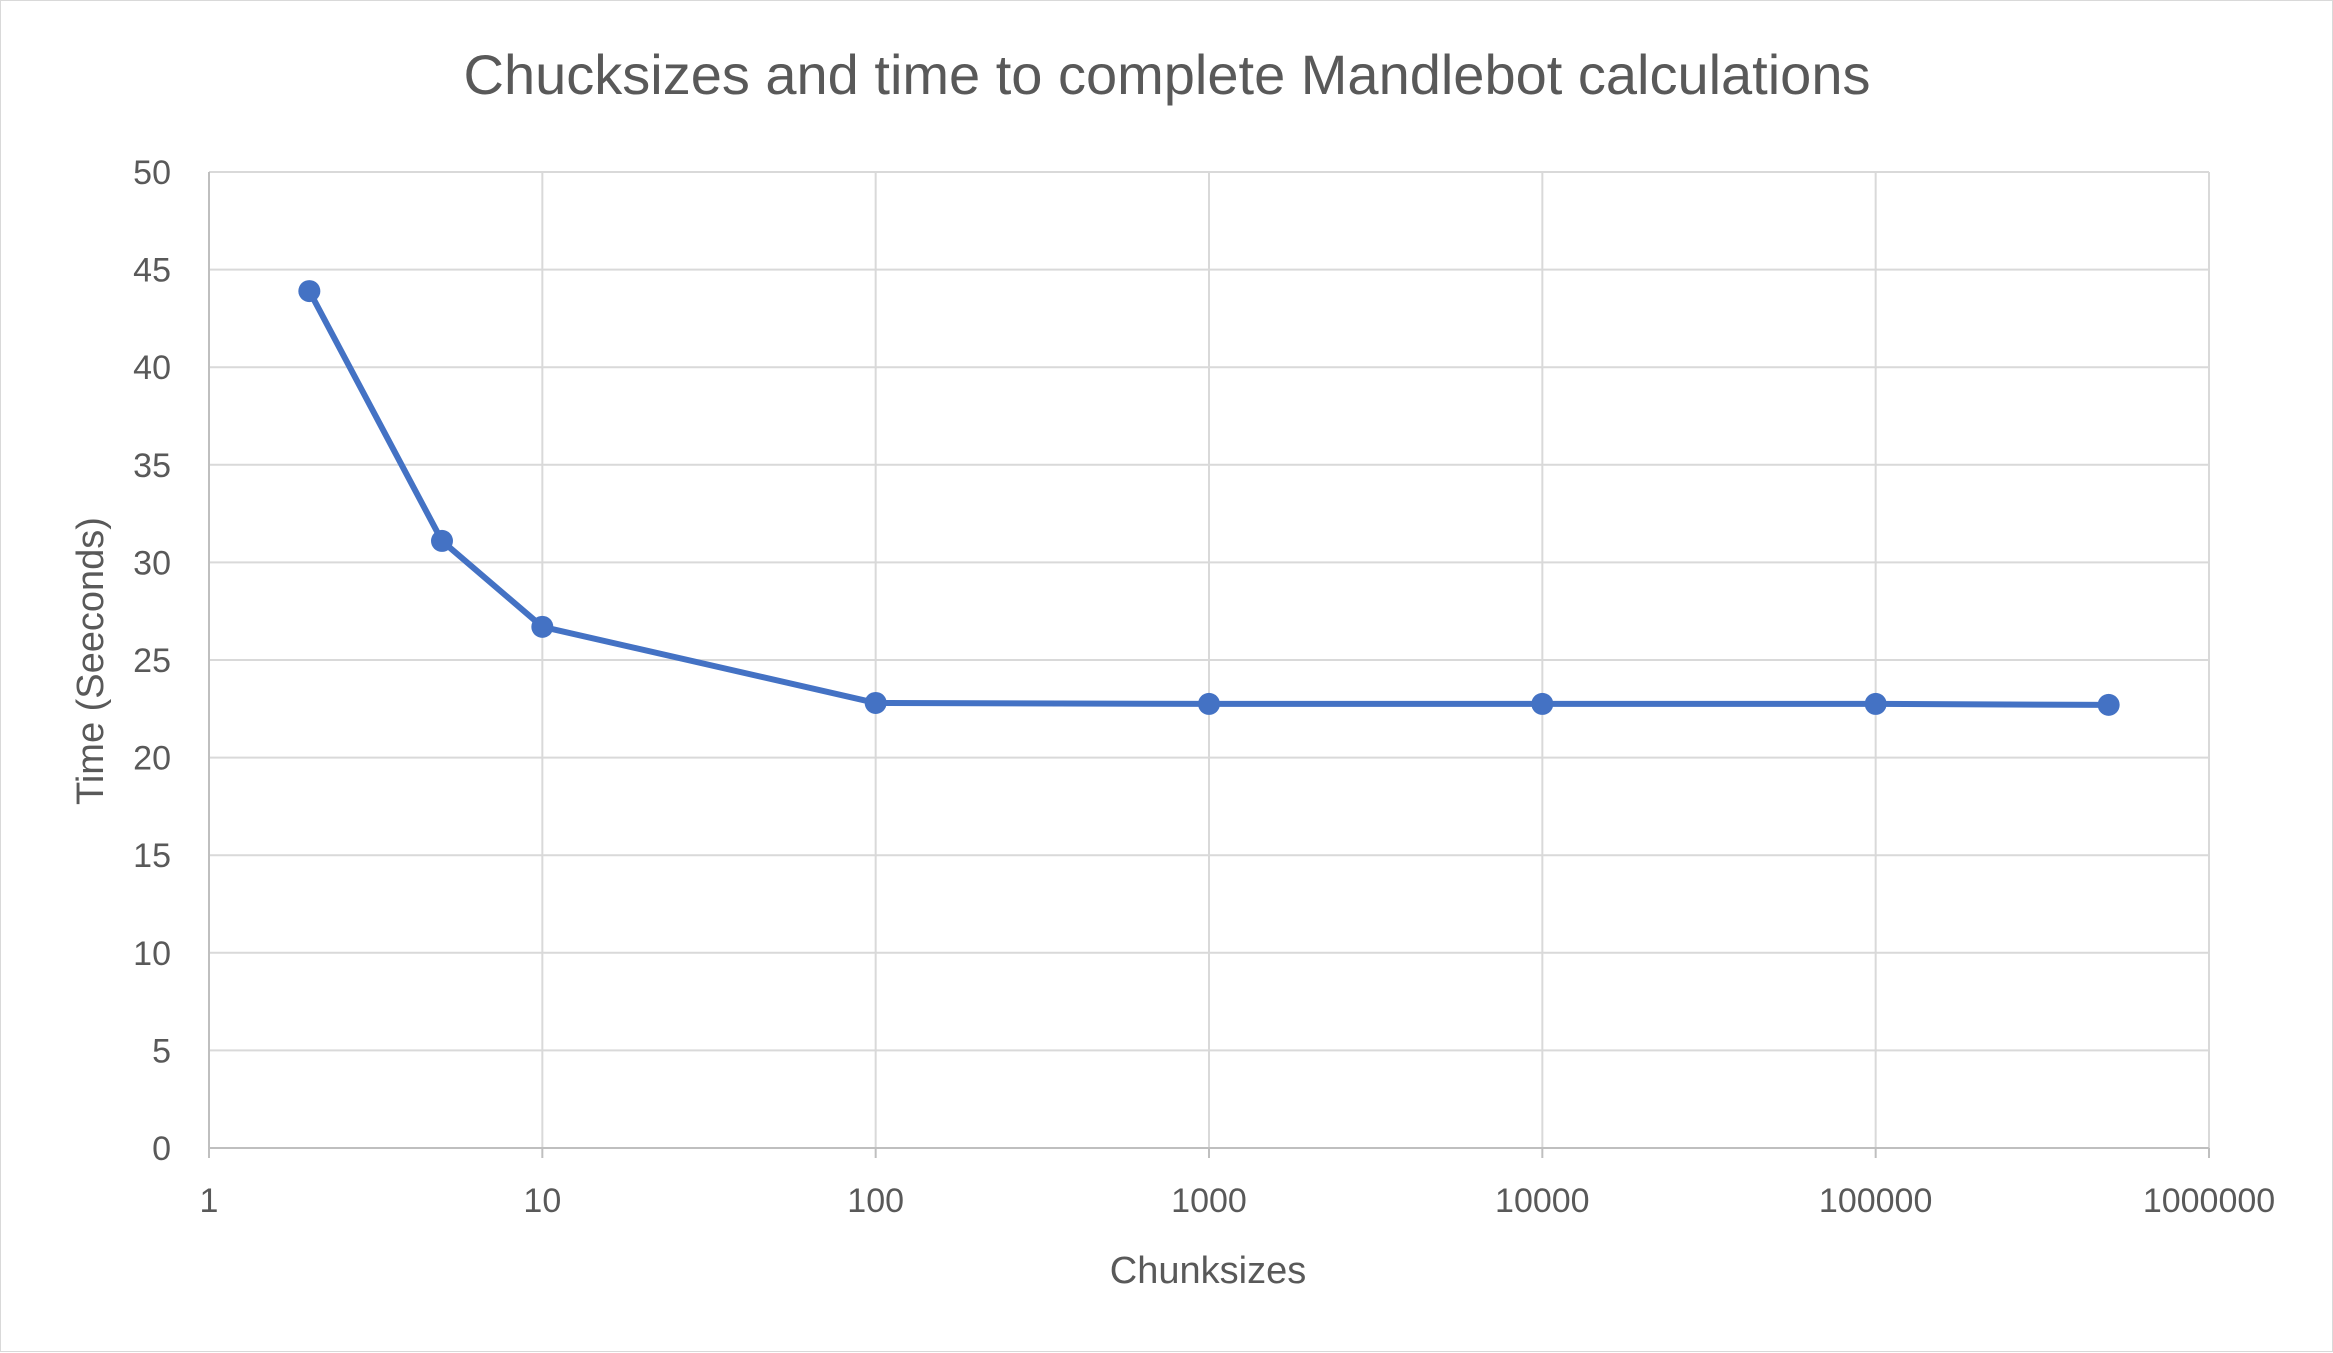  I want to click on y-tick-label: 50, so click(152, 173).